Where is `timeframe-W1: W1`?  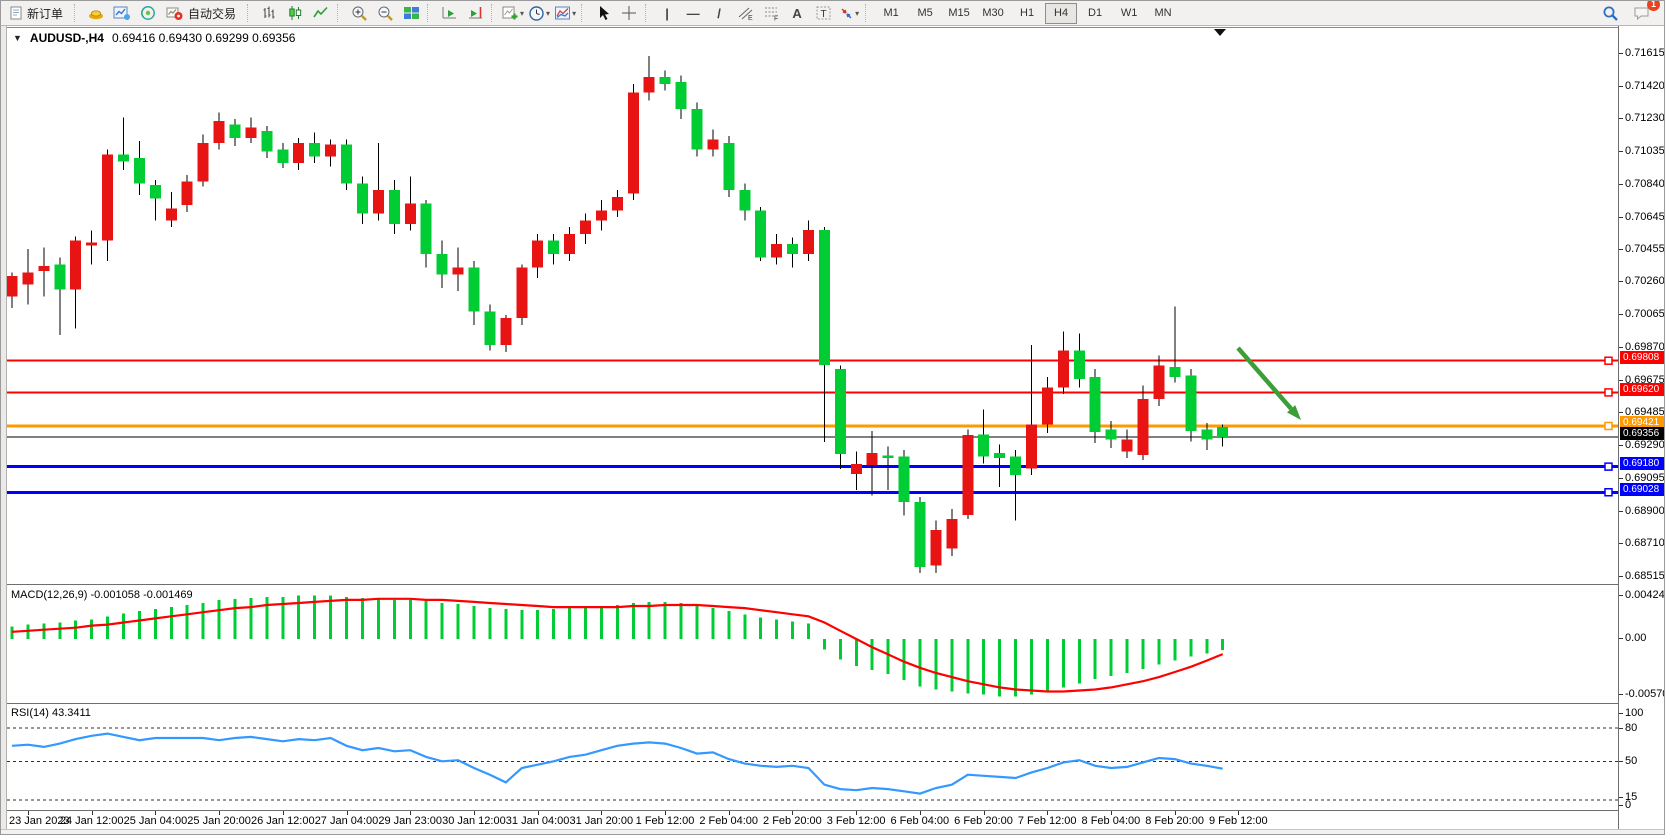 timeframe-W1: W1 is located at coordinates (1129, 13).